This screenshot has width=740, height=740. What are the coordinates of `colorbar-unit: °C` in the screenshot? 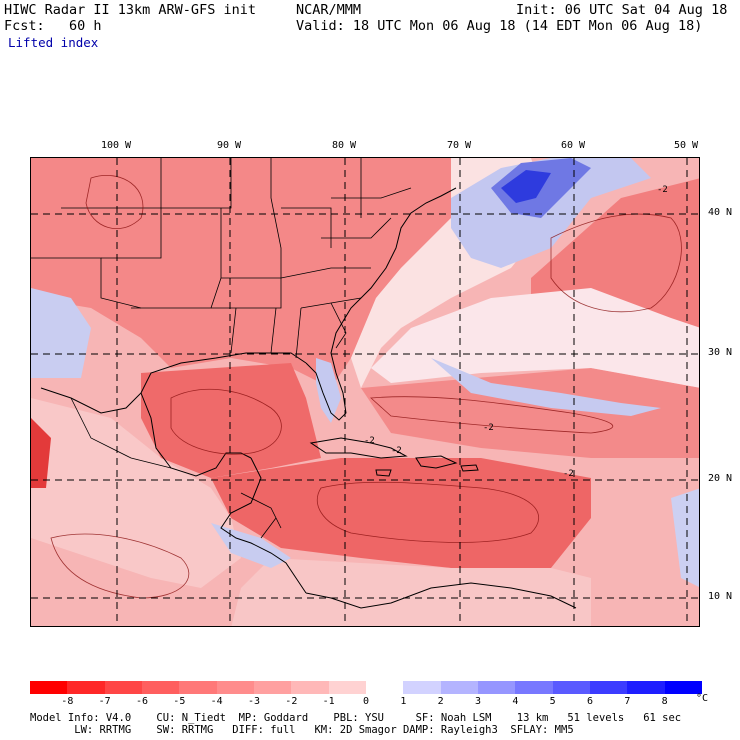 It's located at (702, 698).